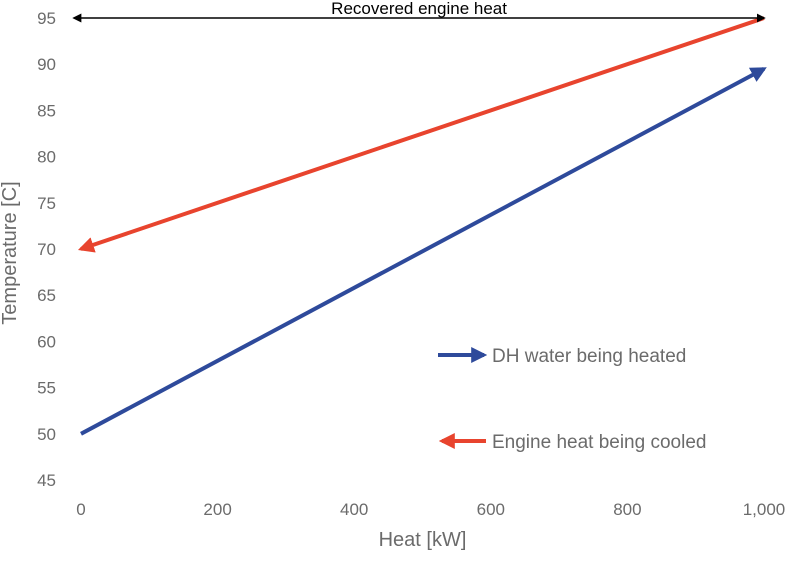 This screenshot has width=802, height=566. I want to click on annotation-label: Recovered engine heat, so click(419, 9).